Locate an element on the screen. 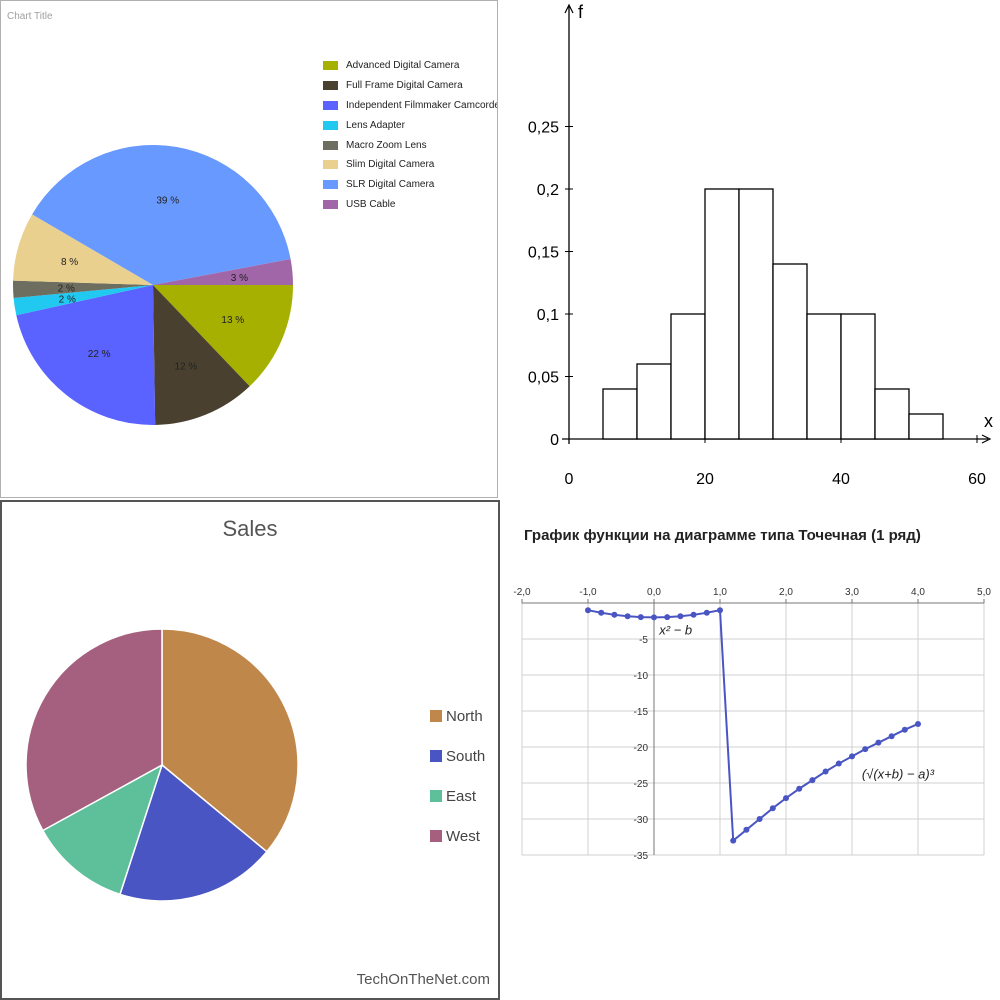 This screenshot has width=1000, height=1000. legend-item-independent-filmmaker-camcorder: Independent Filmmaker Camcorder is located at coordinates (410, 106).